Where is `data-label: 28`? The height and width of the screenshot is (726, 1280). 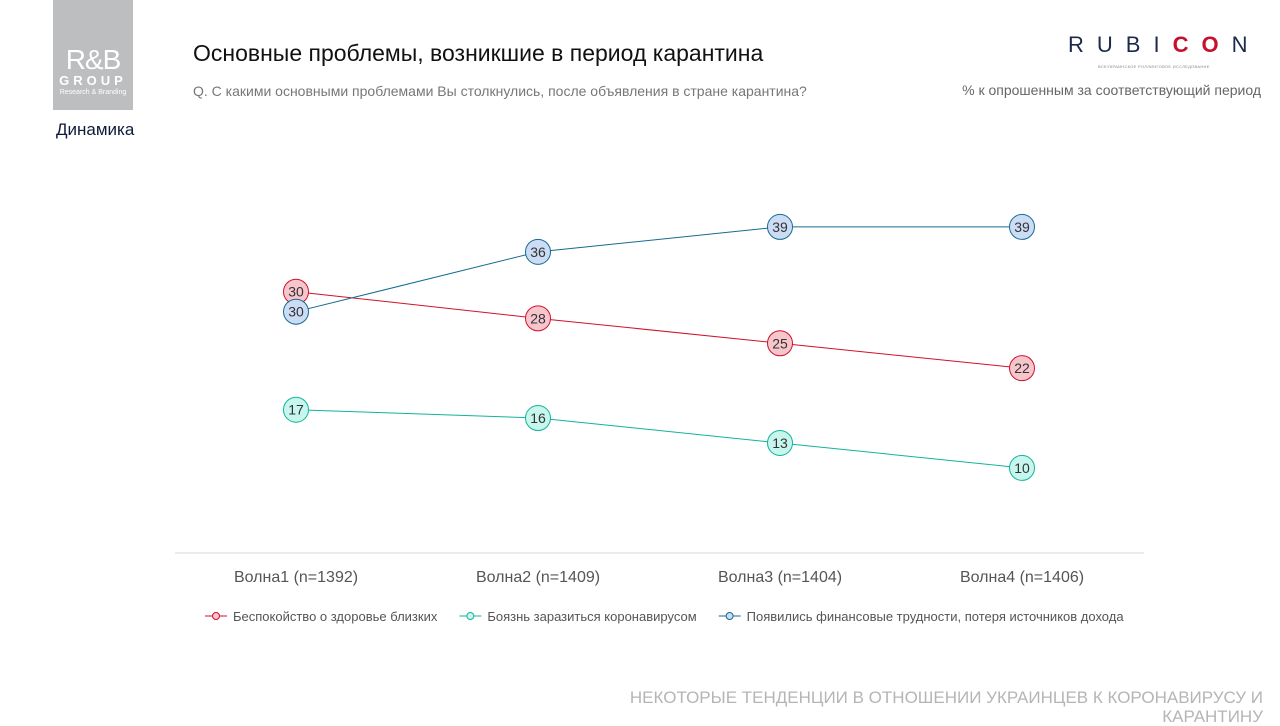
data-label: 28 is located at coordinates (538, 318).